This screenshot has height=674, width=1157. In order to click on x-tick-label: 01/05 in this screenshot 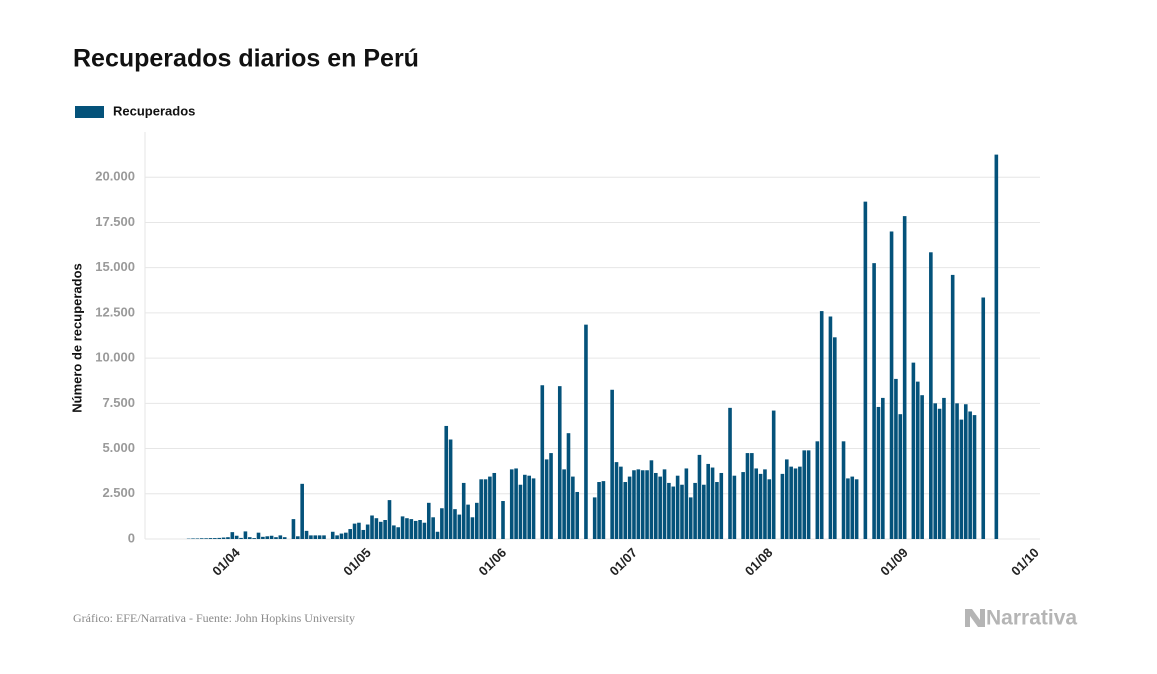, I will do `click(357, 562)`.